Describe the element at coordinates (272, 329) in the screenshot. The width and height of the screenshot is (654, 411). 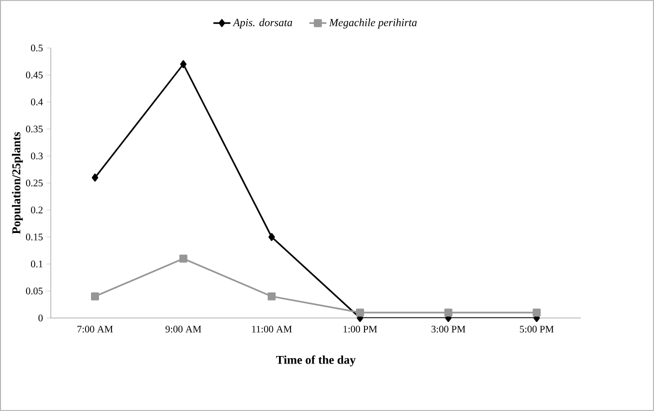
I see `x-tick-label: 11:00 AM` at that location.